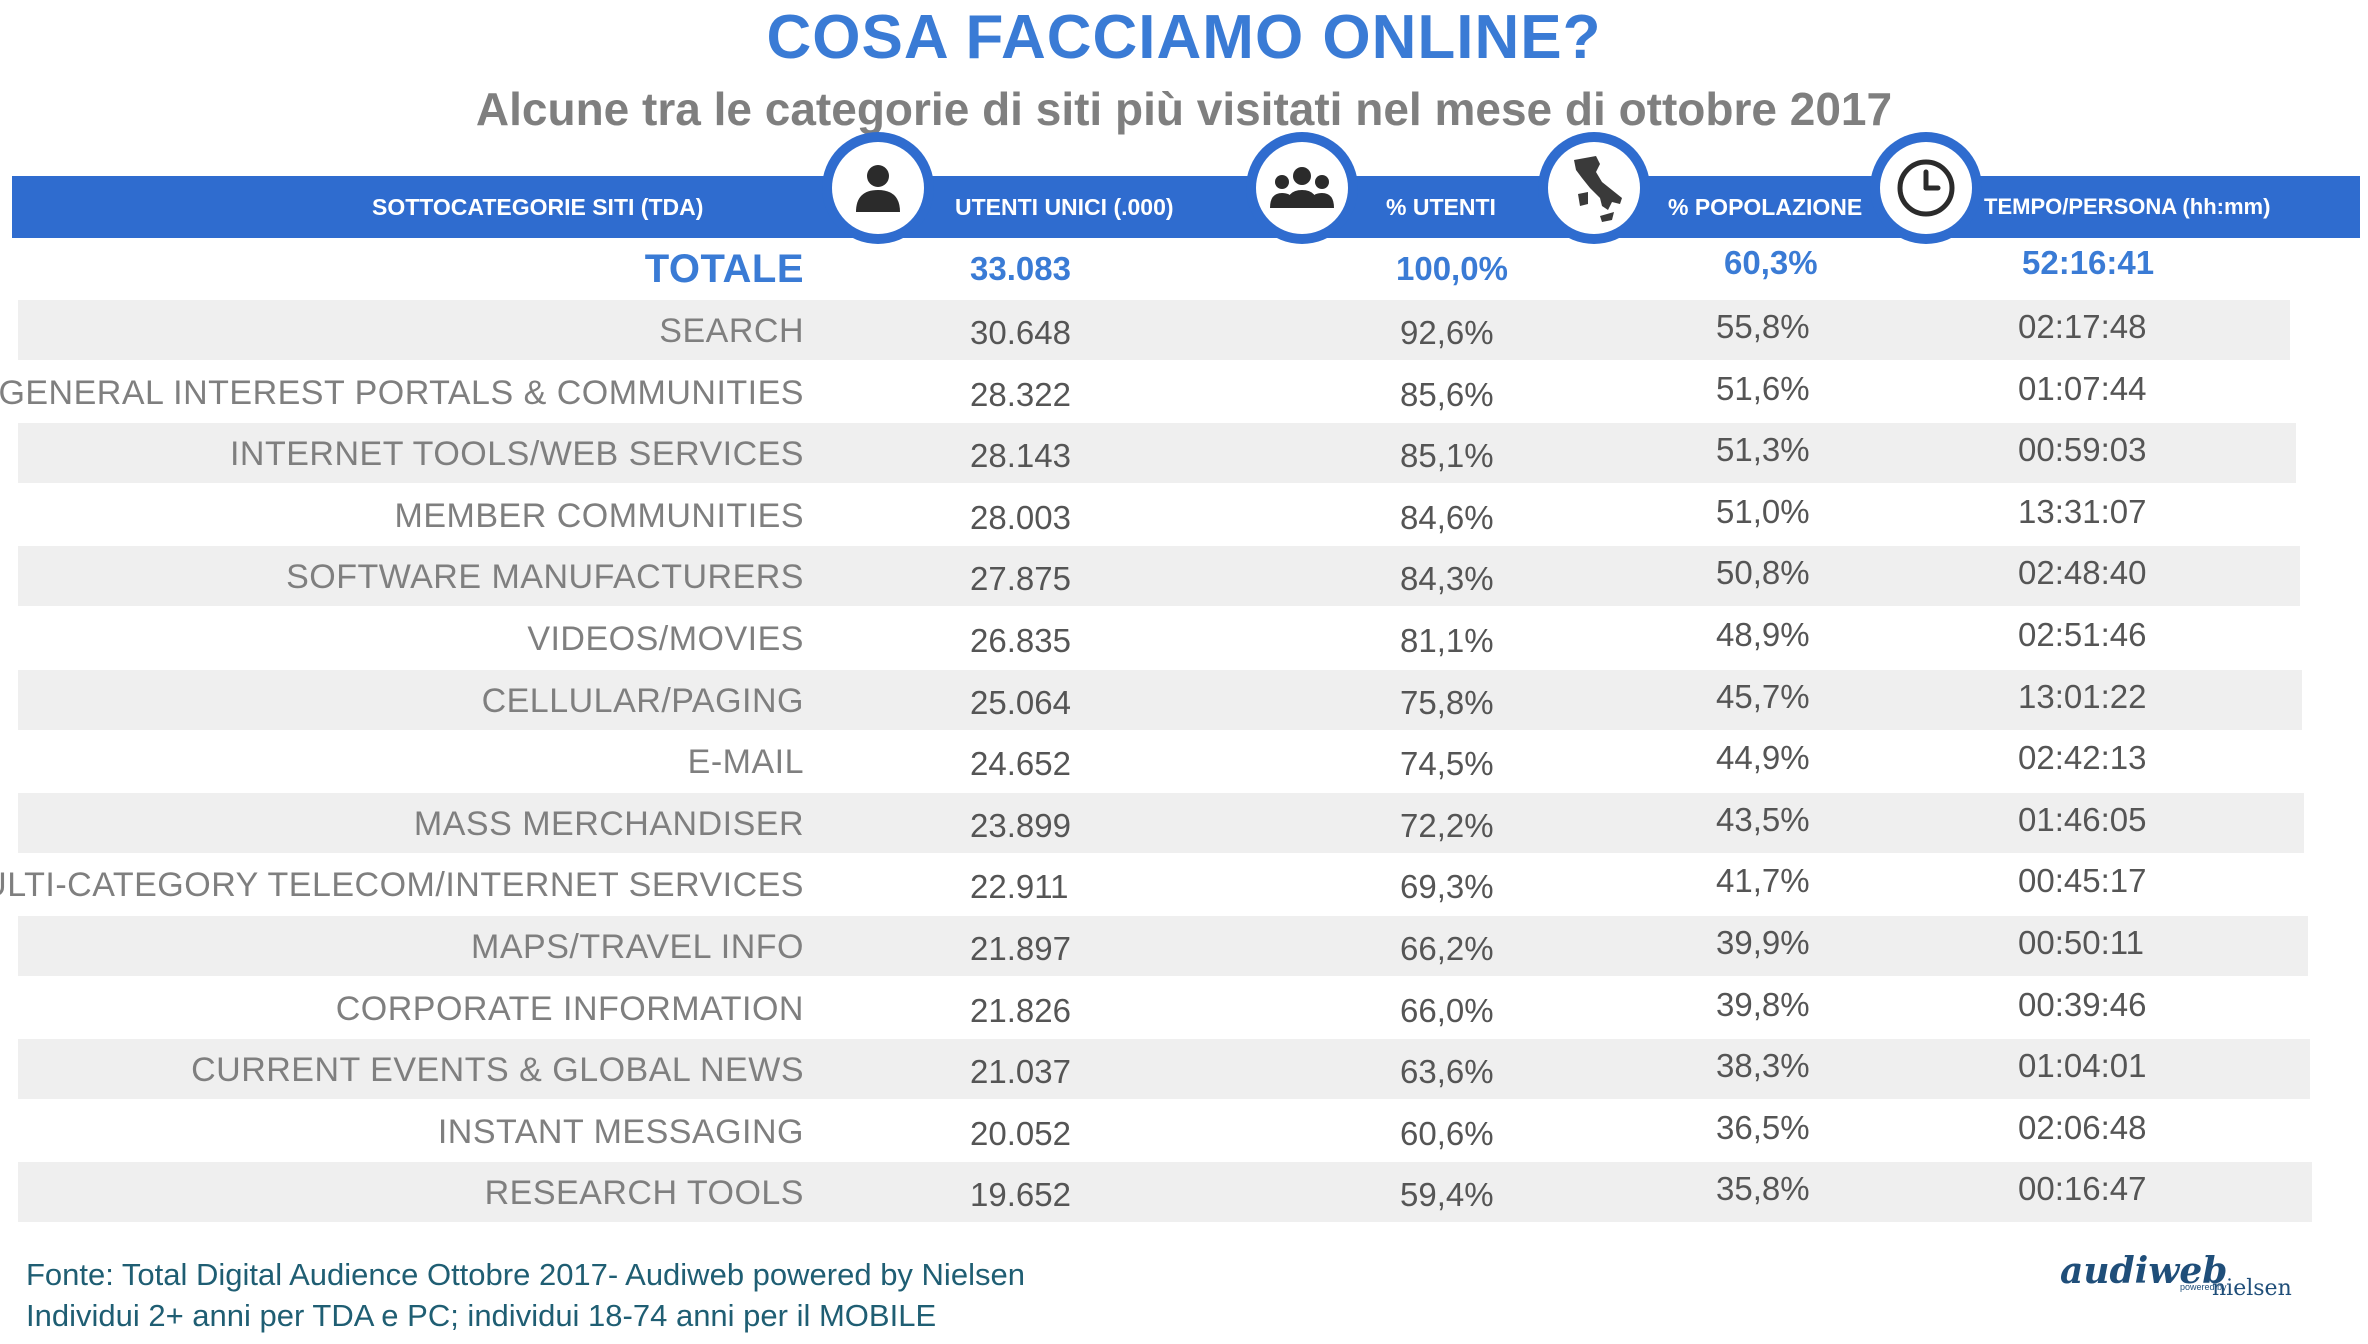 Image resolution: width=2368 pixels, height=1344 pixels. Describe the element at coordinates (2082, 758) in the screenshot. I see `row-time: 02:42:13` at that location.